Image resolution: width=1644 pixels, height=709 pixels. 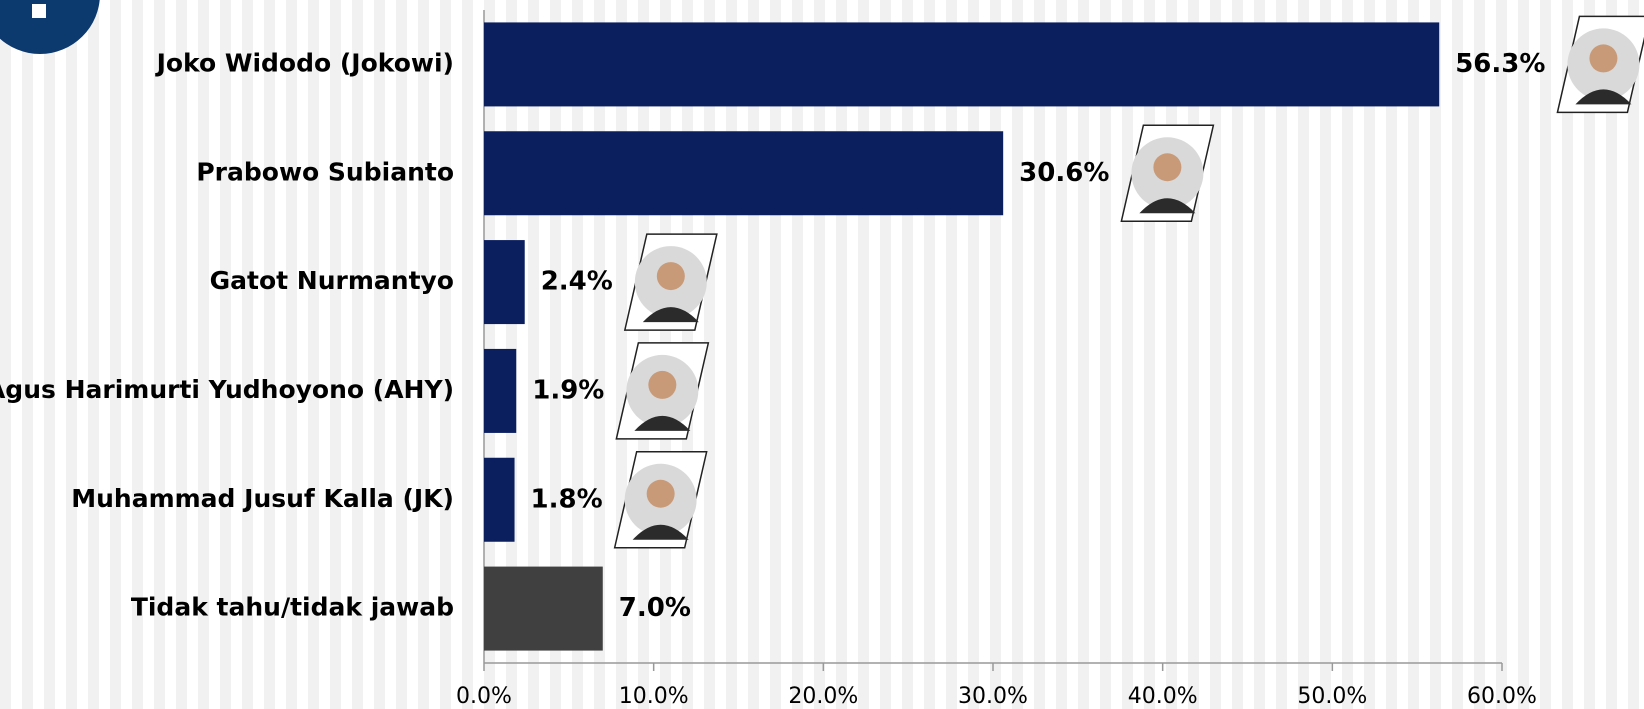 What do you see at coordinates (654, 696) in the screenshot?
I see `x-tick-label: 10.0%` at bounding box center [654, 696].